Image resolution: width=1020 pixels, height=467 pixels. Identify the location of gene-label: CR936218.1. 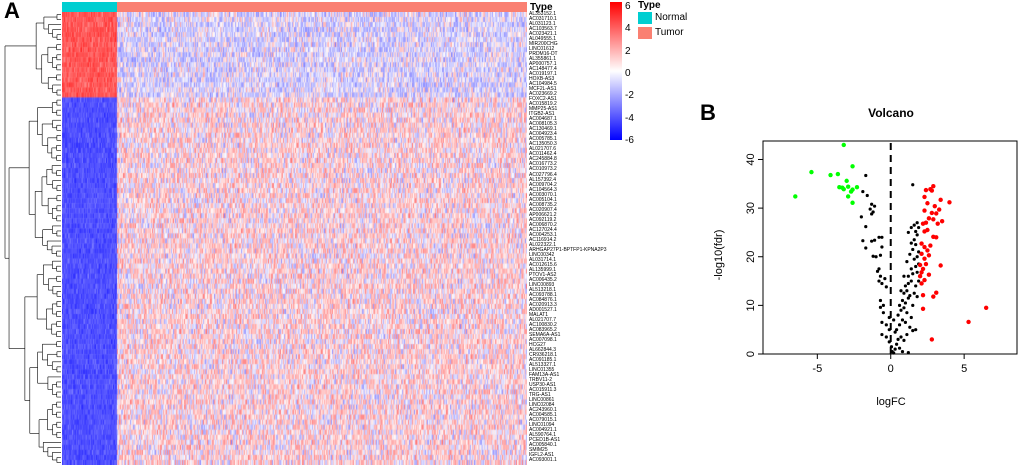
(543, 355).